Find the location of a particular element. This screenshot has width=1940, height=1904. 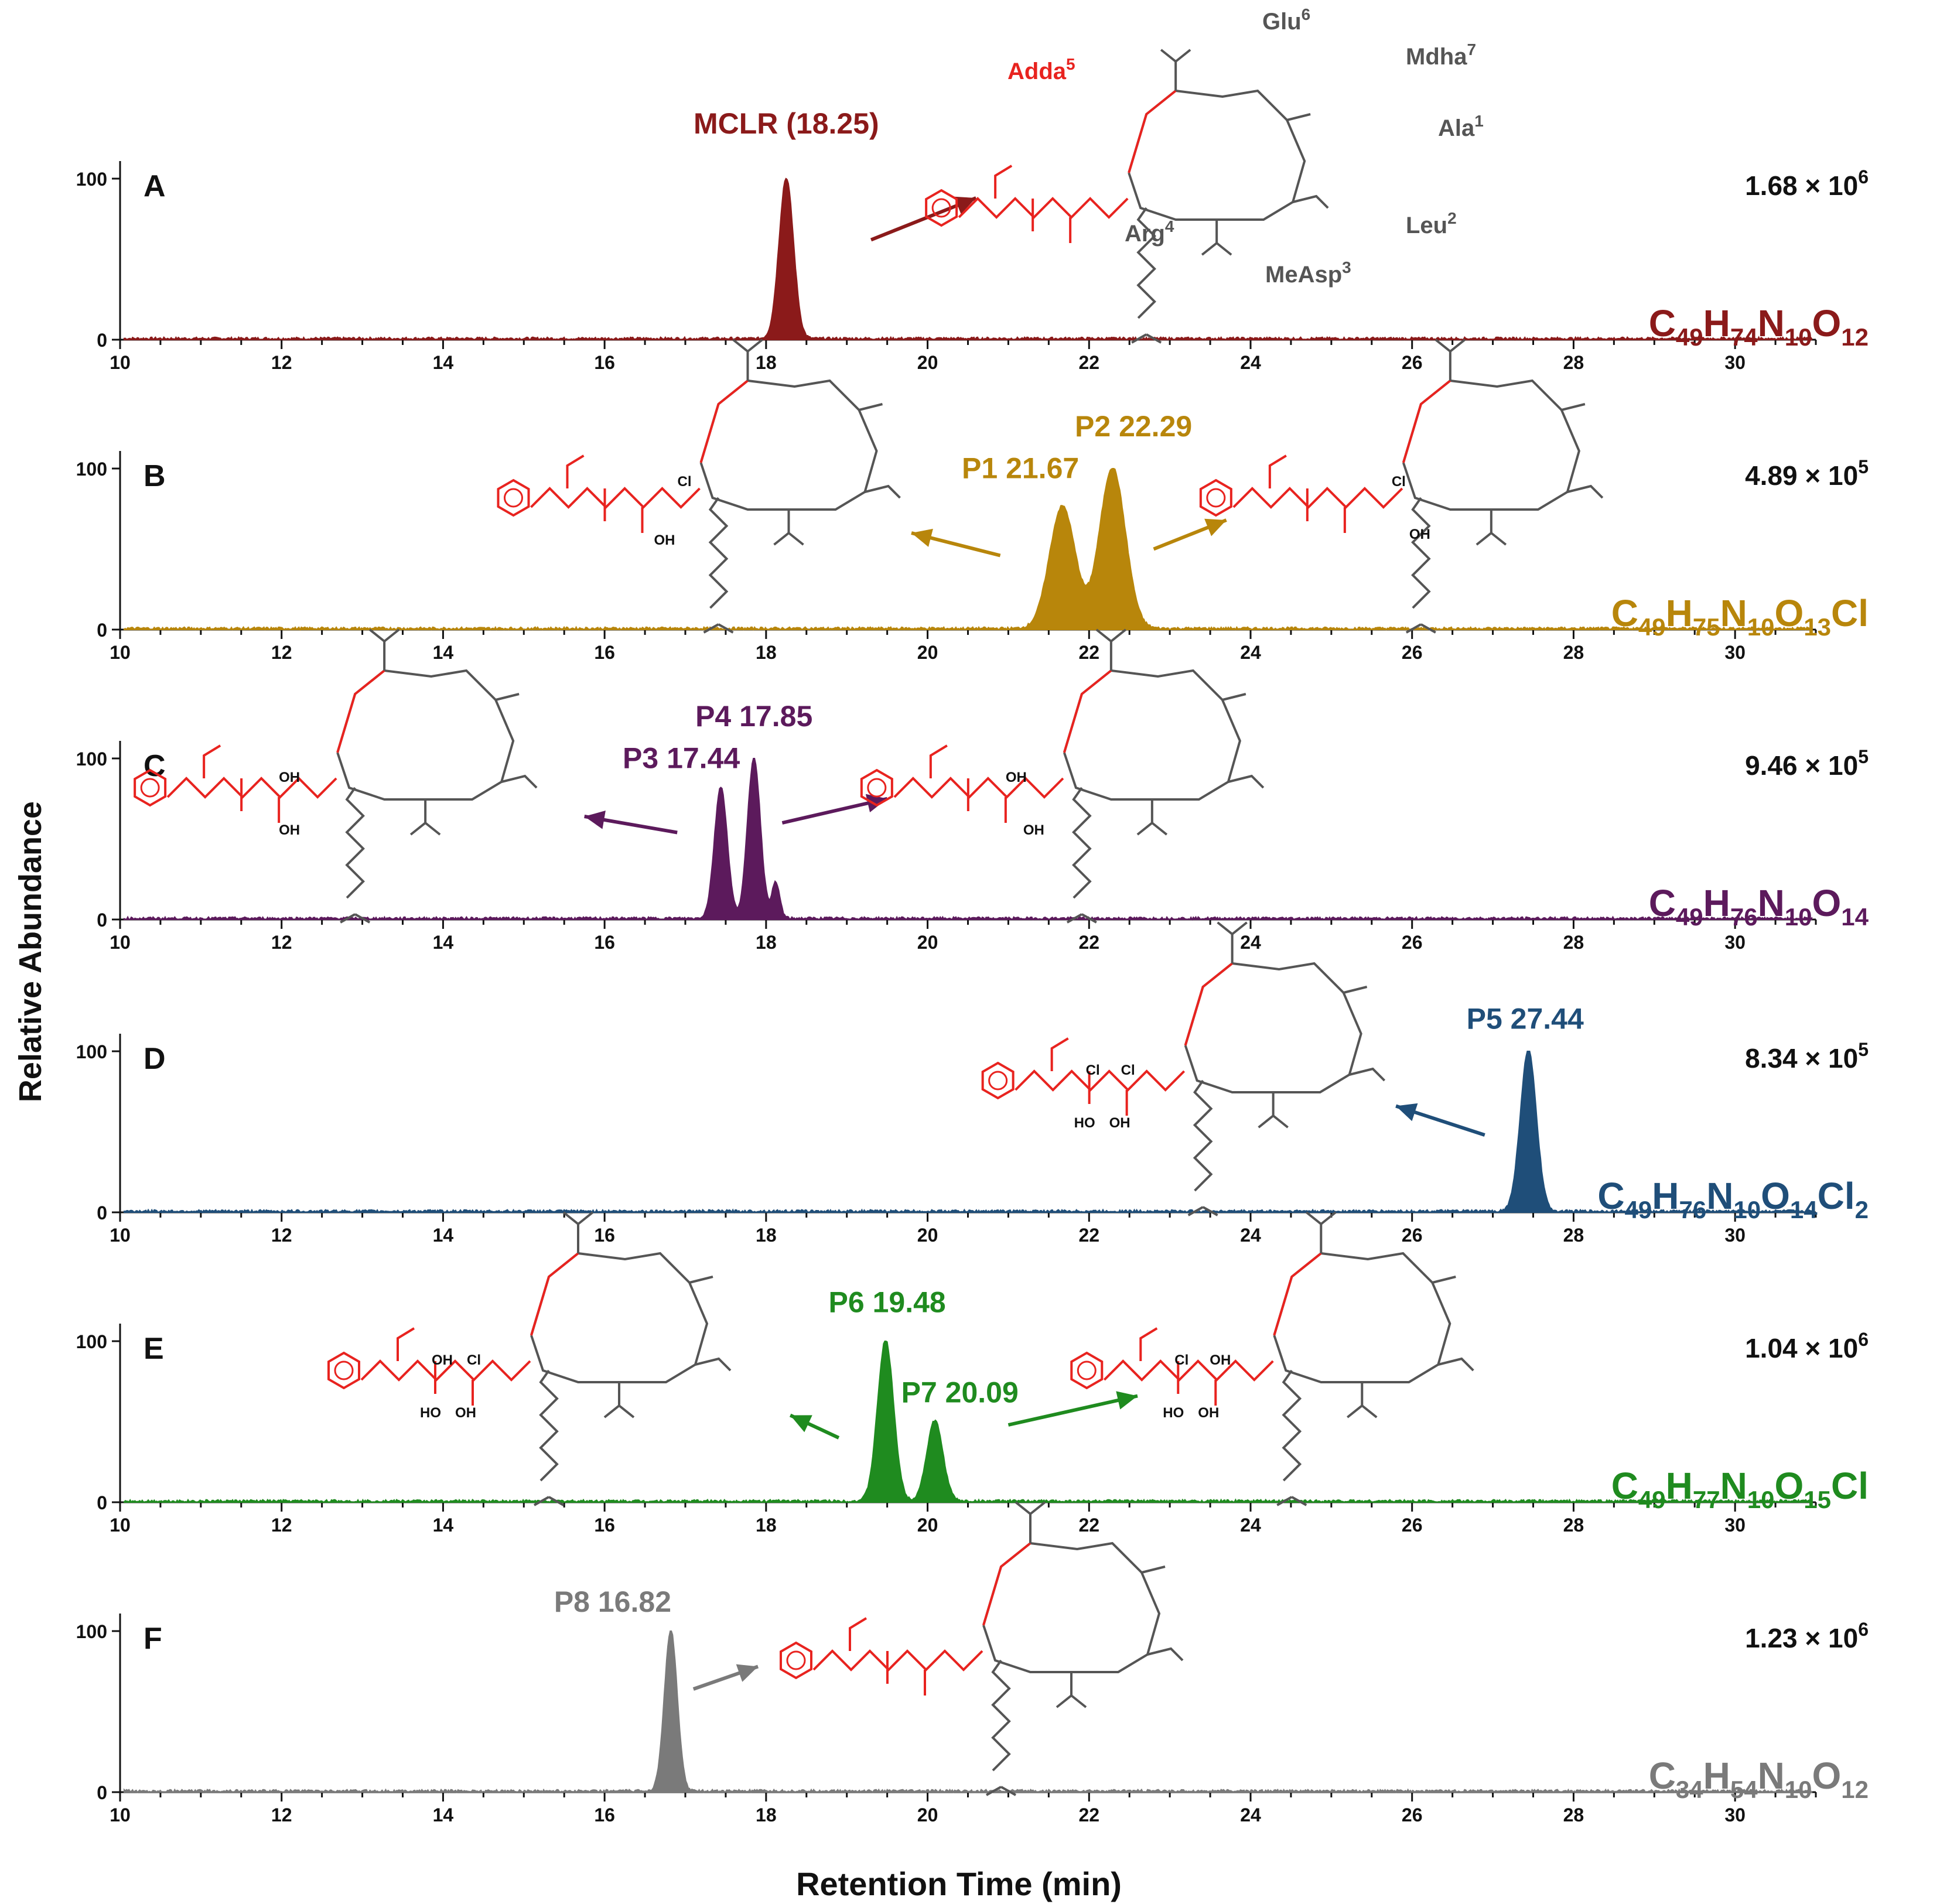

structure-B2: Cl OH is located at coordinates (1402, 486).